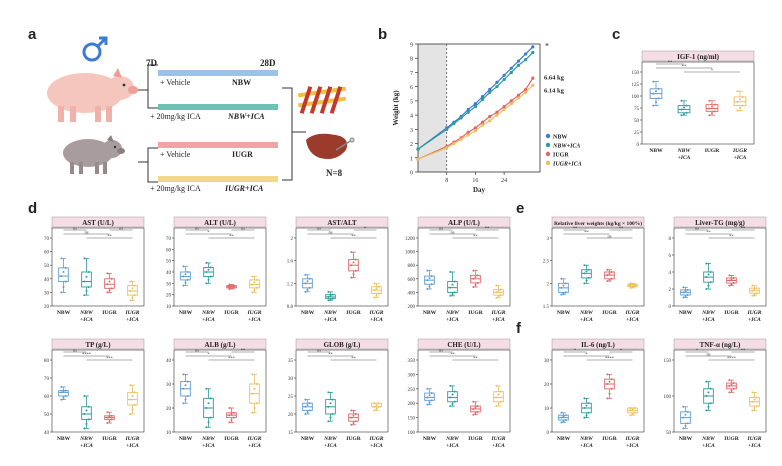 This screenshot has height=466, width=782. What do you see at coordinates (411, 102) in the screenshot?
I see `y-tick-label: 5` at bounding box center [411, 102].